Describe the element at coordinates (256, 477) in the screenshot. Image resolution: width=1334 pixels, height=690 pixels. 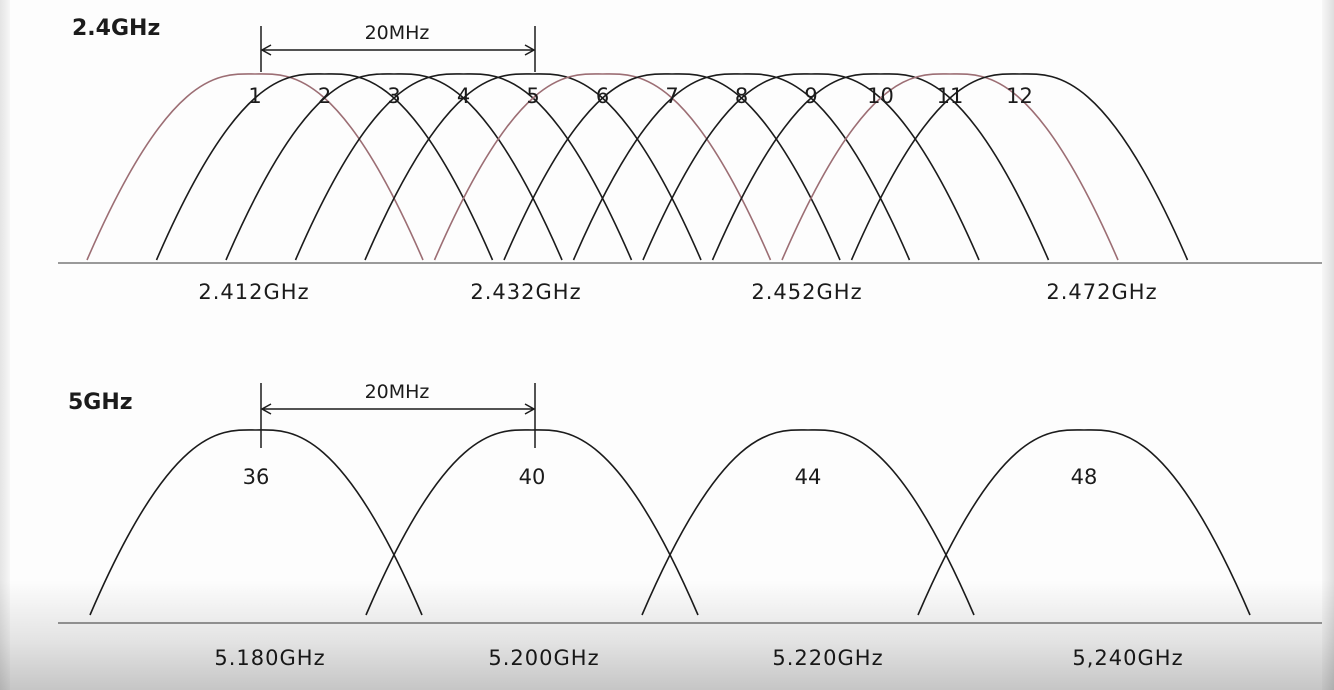
I see `channel-label-36: 36` at that location.